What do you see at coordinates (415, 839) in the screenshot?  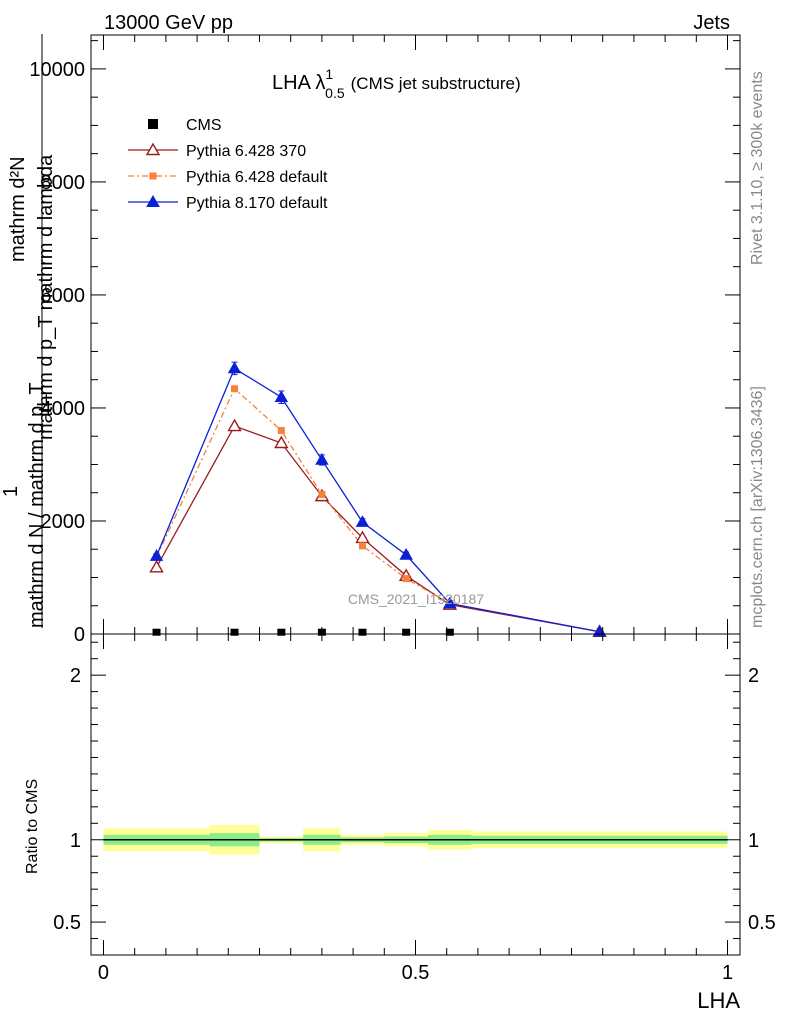 I see `ratio-data-layer` at bounding box center [415, 839].